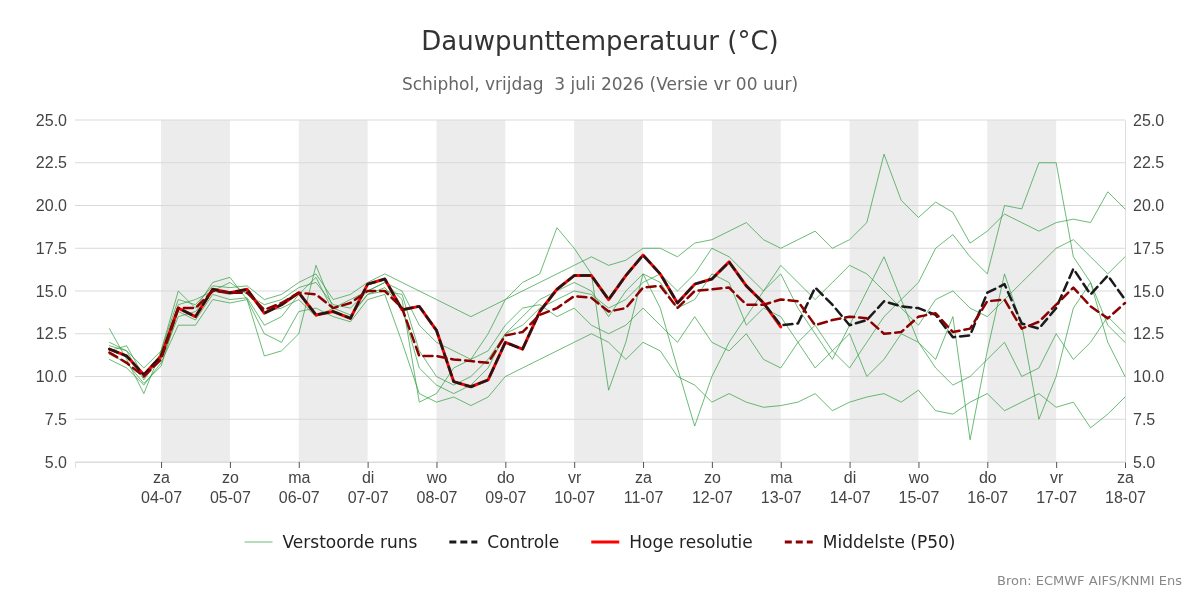 The width and height of the screenshot is (1200, 600). Describe the element at coordinates (1149, 377) in the screenshot. I see `y2-tick-label: 10.0` at that location.